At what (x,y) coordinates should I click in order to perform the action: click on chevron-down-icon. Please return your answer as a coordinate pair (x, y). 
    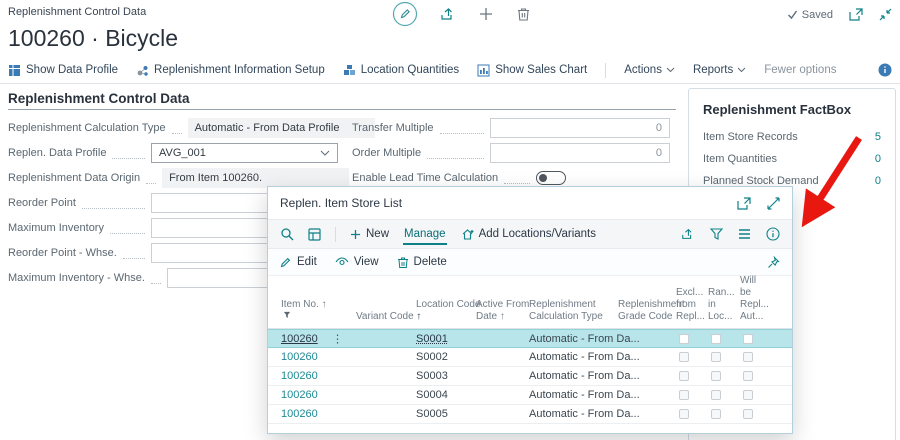
    Looking at the image, I should click on (741, 70).